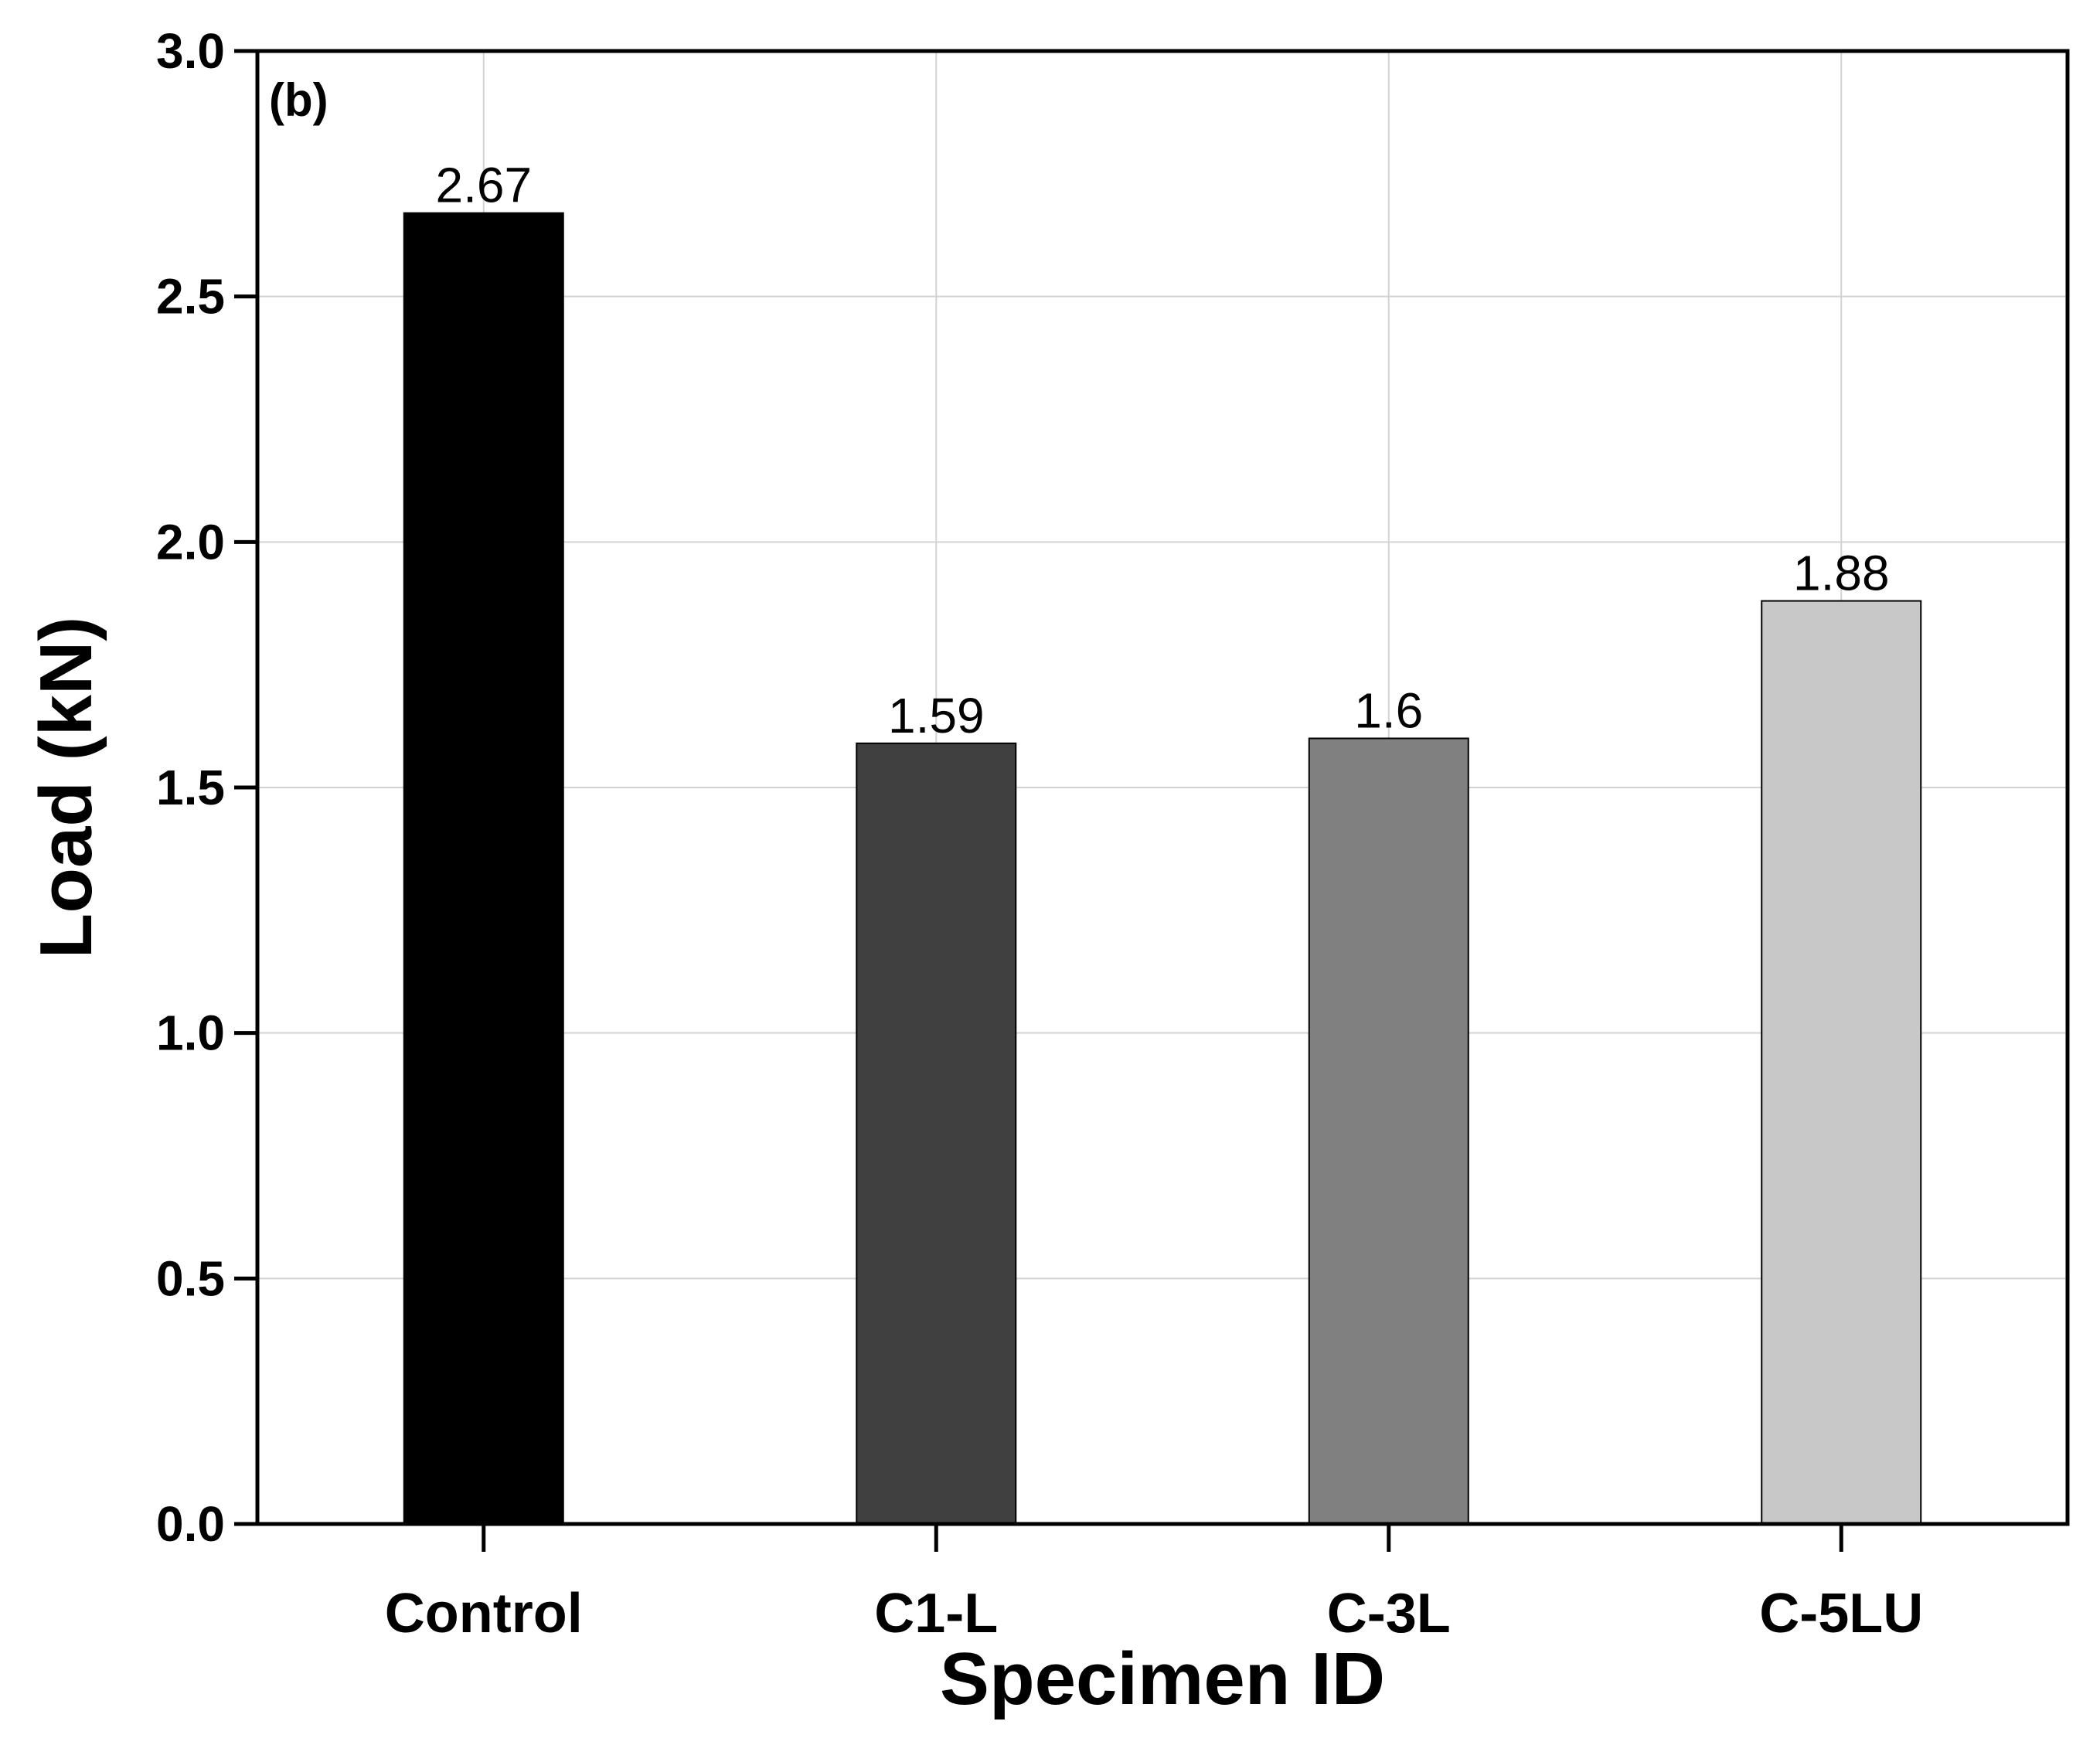  I want to click on x-tick-label: C1-L, so click(936, 1614).